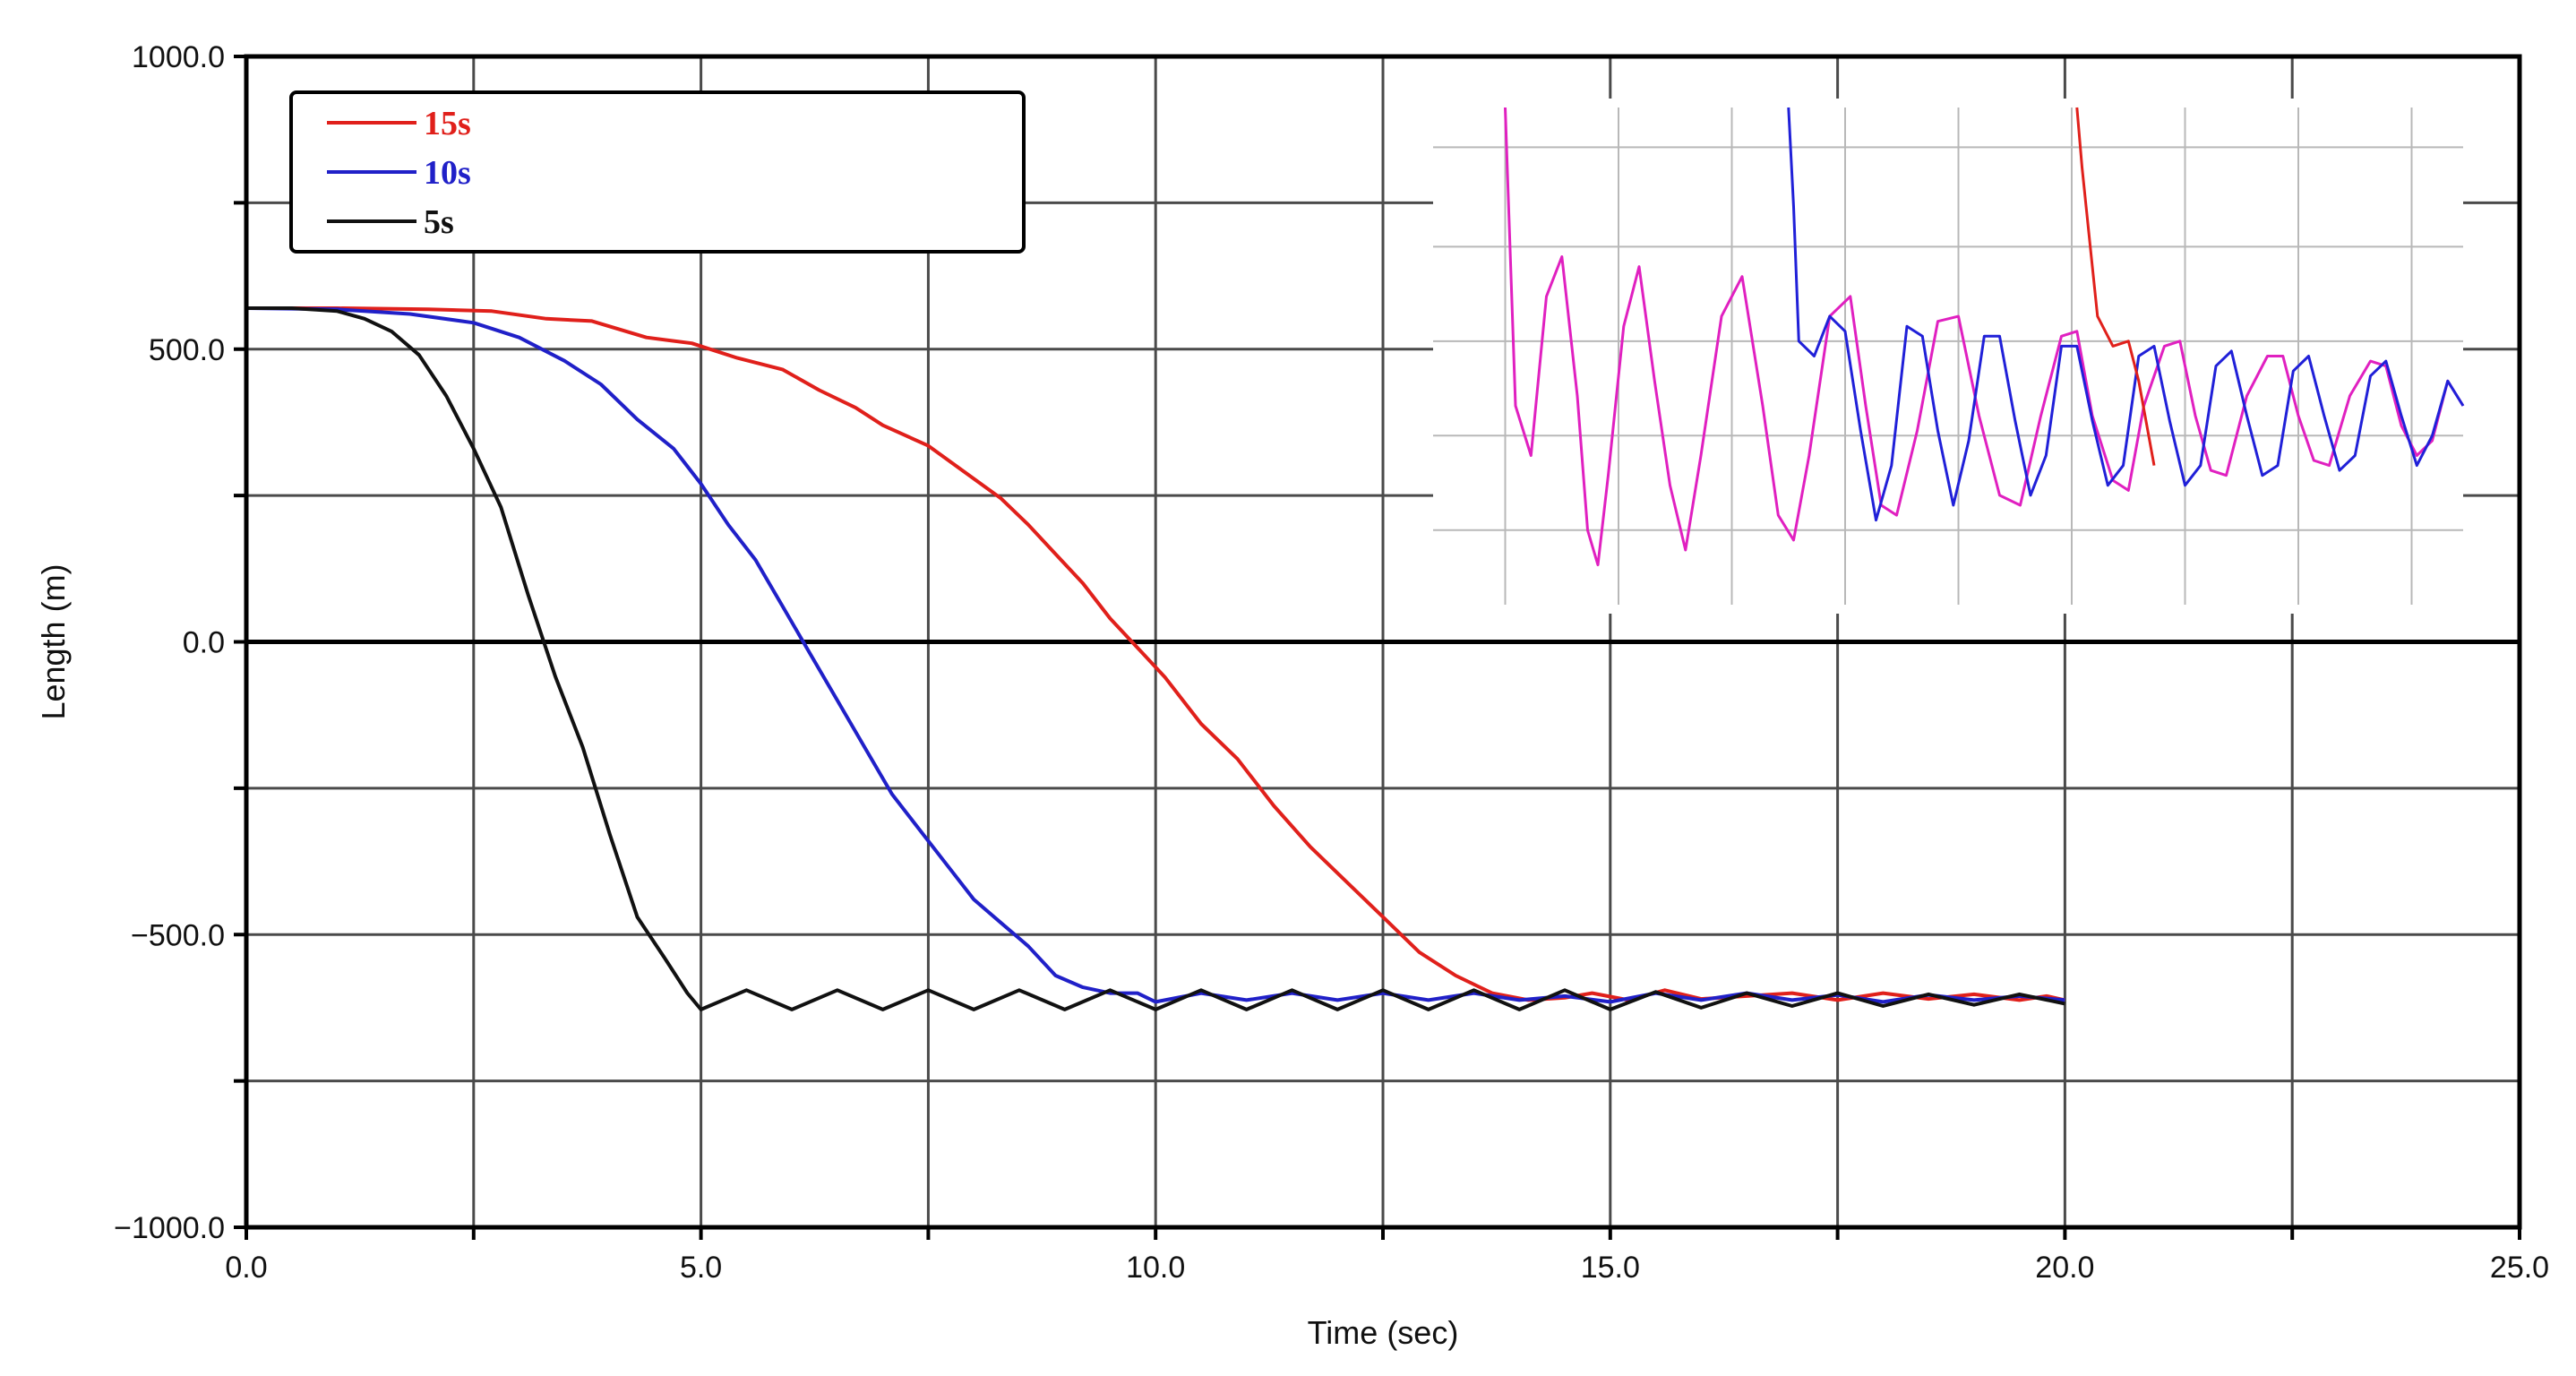  I want to click on y-tick-label: 1000.0, so click(178, 57).